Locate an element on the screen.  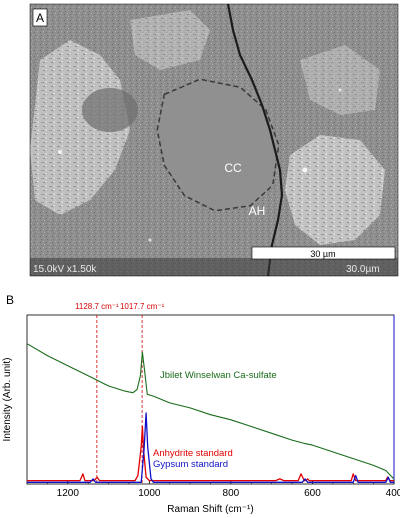
panel-b-letter: B is located at coordinates (10, 300).